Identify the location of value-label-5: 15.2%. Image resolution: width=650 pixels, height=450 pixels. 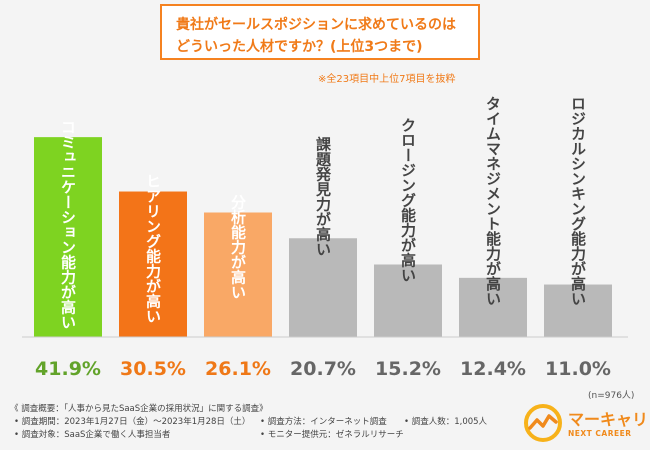
(408, 369).